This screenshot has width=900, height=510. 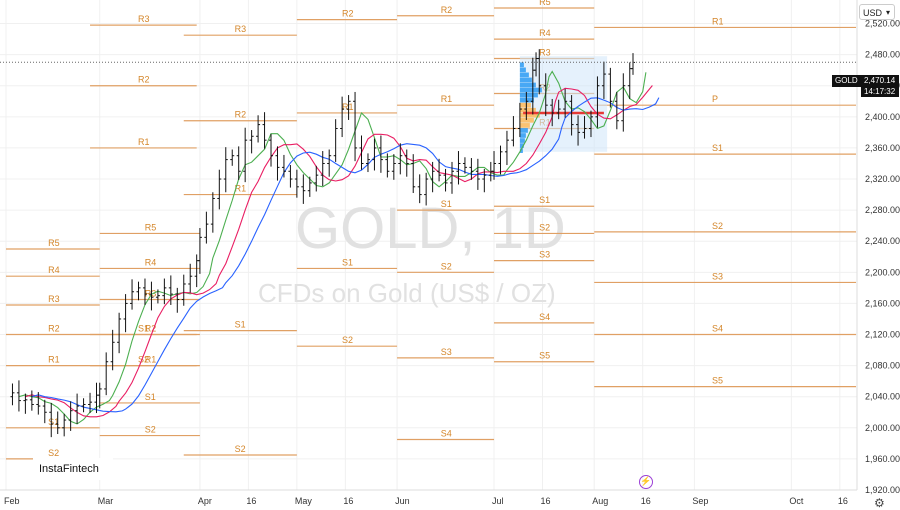 I want to click on currency-selector: USD ▾, so click(x=877, y=12).